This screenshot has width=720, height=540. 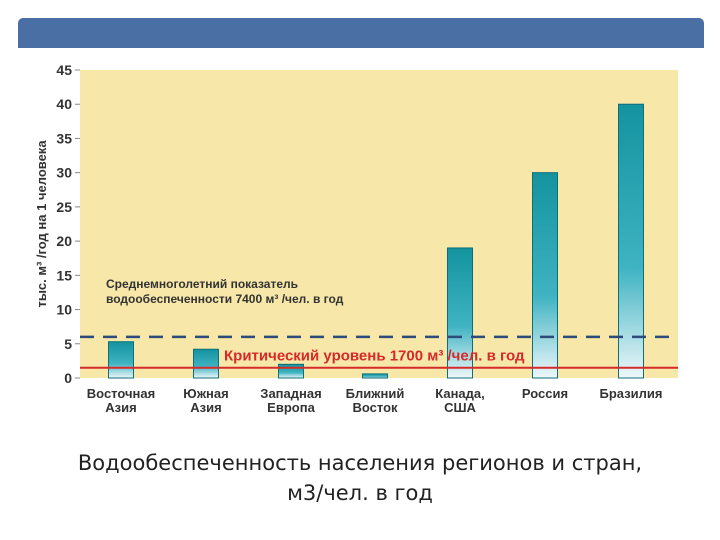 What do you see at coordinates (64, 173) in the screenshot?
I see `y-tick-label: 30` at bounding box center [64, 173].